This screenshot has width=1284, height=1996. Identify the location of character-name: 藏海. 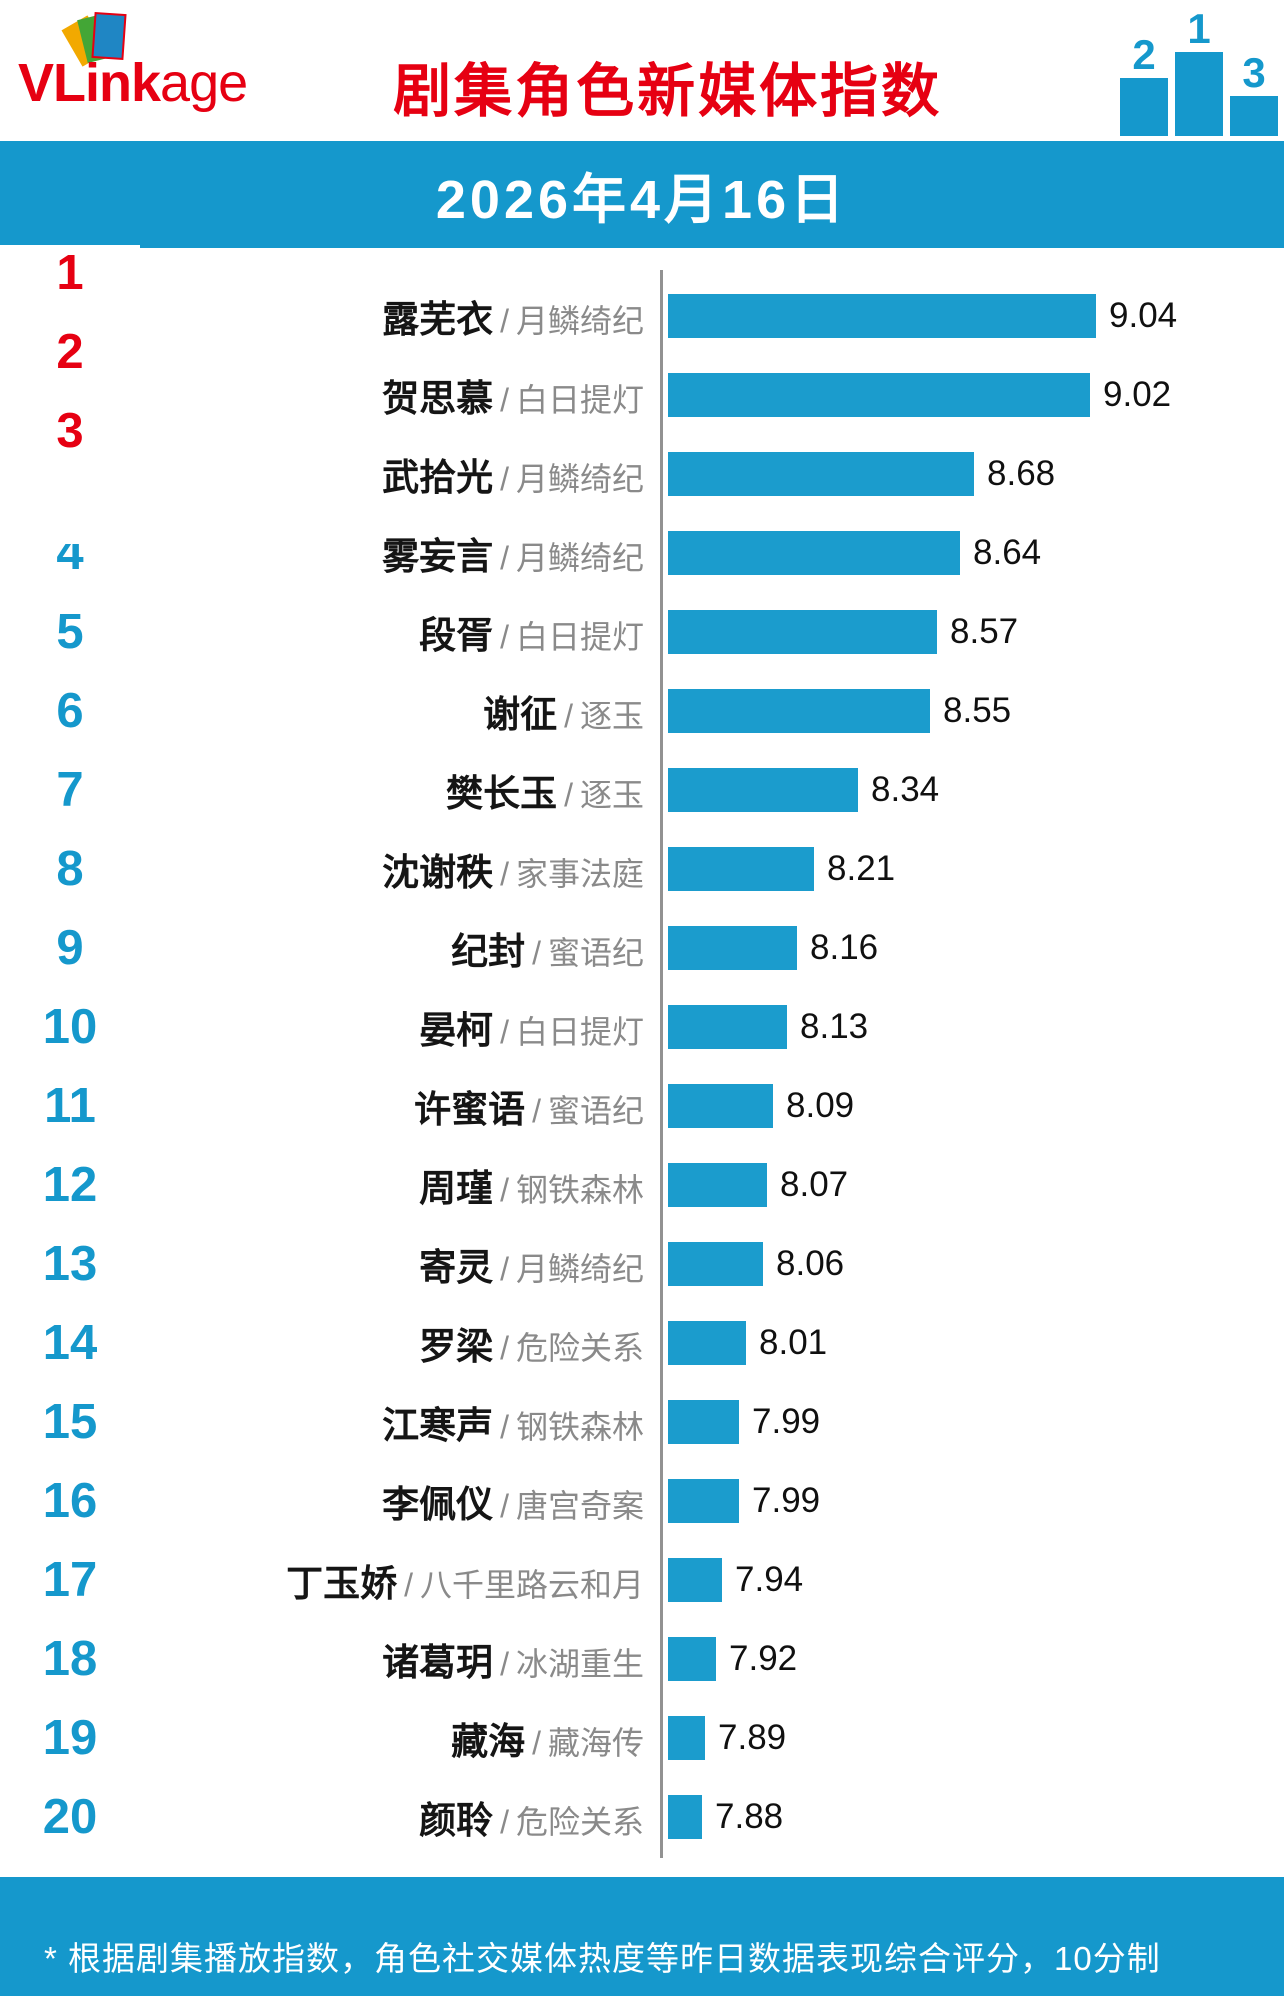
(488, 1741).